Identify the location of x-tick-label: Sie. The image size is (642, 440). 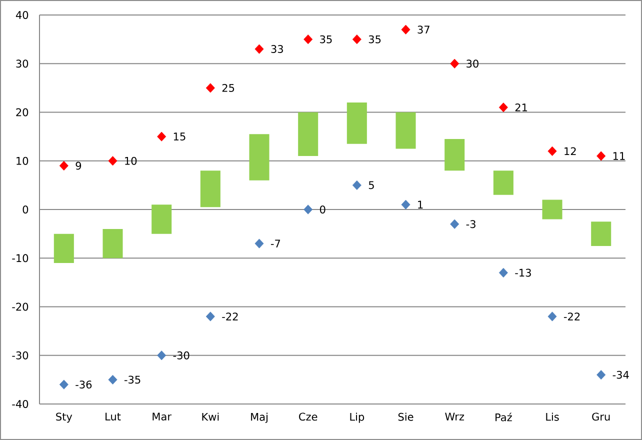
(406, 416).